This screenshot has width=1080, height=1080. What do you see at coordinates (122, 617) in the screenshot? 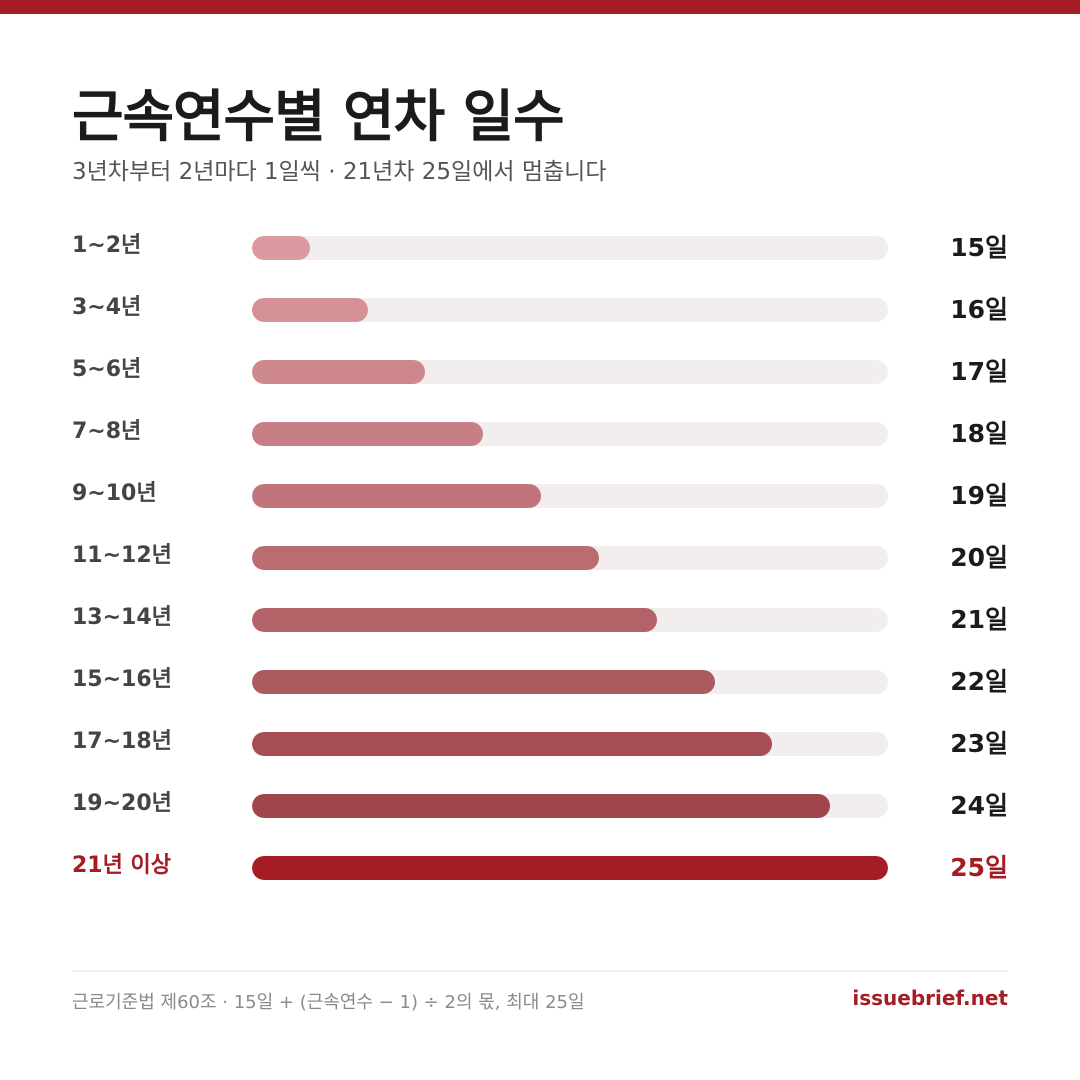
I see `bar-label: 13~14년` at bounding box center [122, 617].